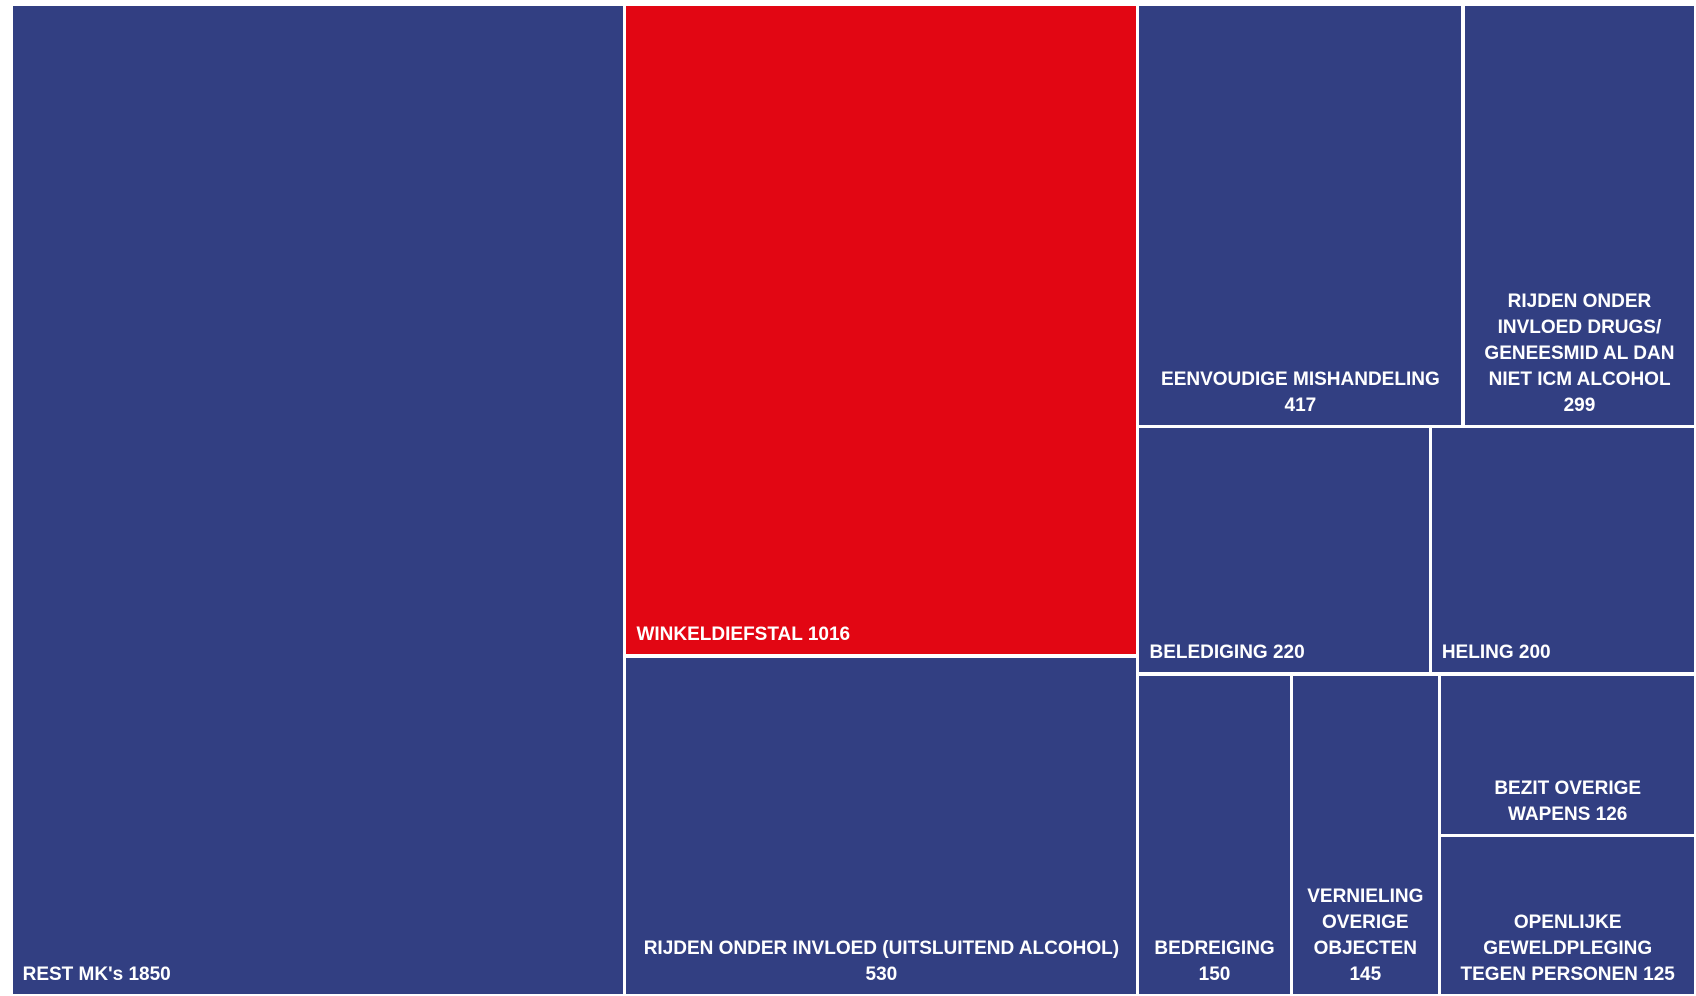 The image size is (1696, 996). Describe the element at coordinates (1568, 755) in the screenshot. I see `treemap-cell: BEZIT OVERIGE WAPENS 126` at that location.